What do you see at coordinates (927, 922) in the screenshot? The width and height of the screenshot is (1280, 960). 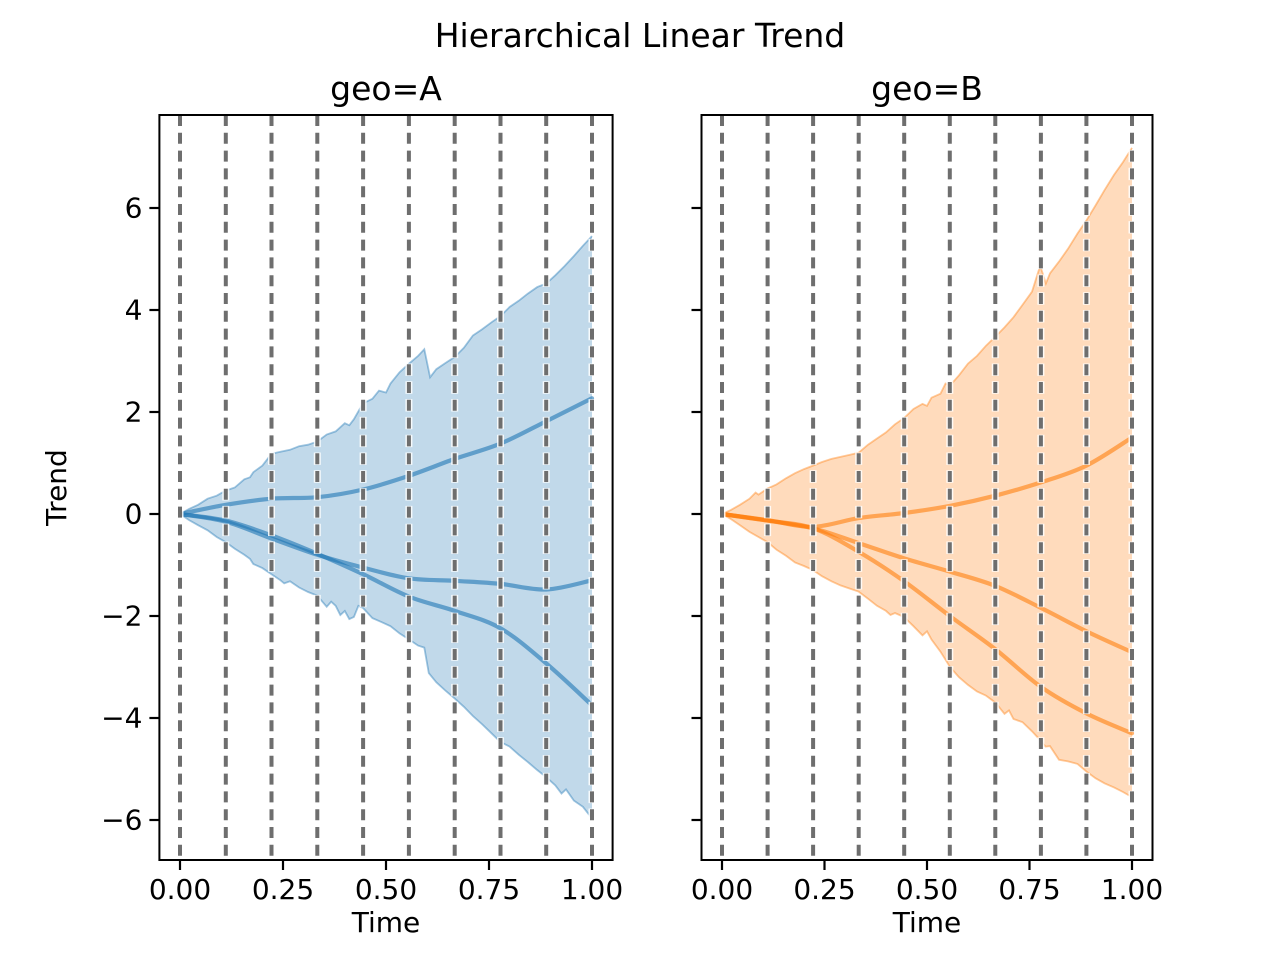 I see `x-axis-label-b: Time` at bounding box center [927, 922].